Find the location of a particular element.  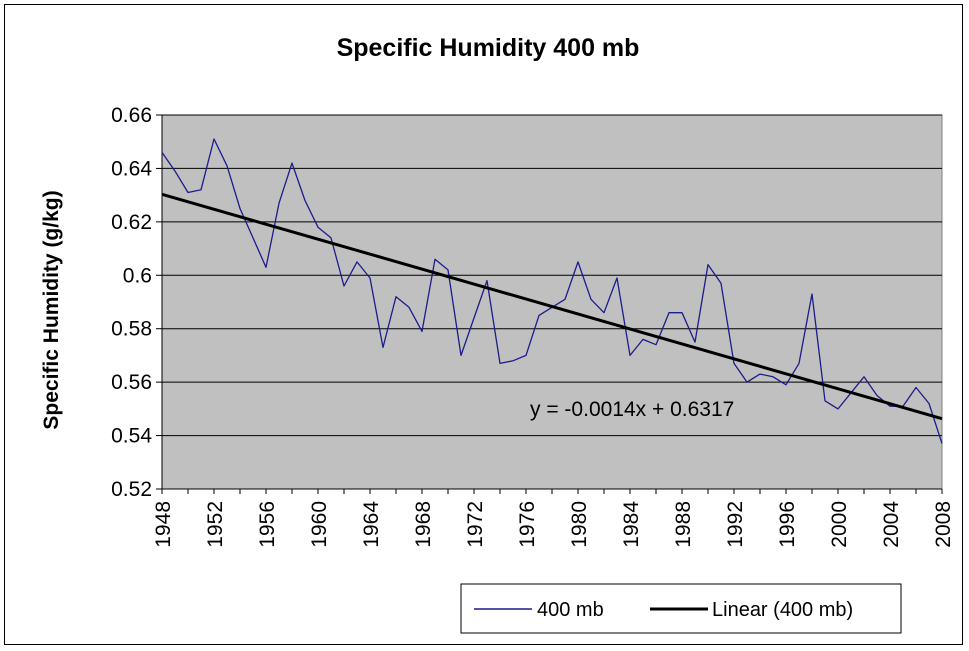

y-tick-label: 0.56 is located at coordinates (131, 382).